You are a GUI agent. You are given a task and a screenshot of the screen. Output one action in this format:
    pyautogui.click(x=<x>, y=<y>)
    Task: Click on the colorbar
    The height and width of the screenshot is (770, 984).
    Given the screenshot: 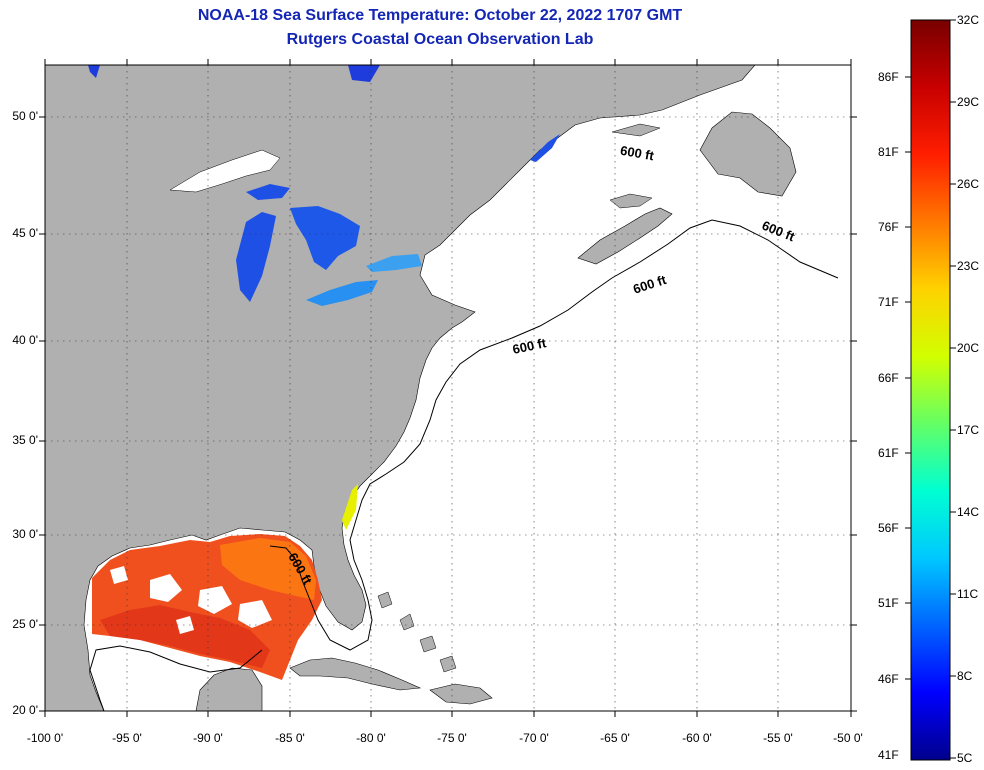 What is the action you would take?
    pyautogui.click(x=930, y=390)
    